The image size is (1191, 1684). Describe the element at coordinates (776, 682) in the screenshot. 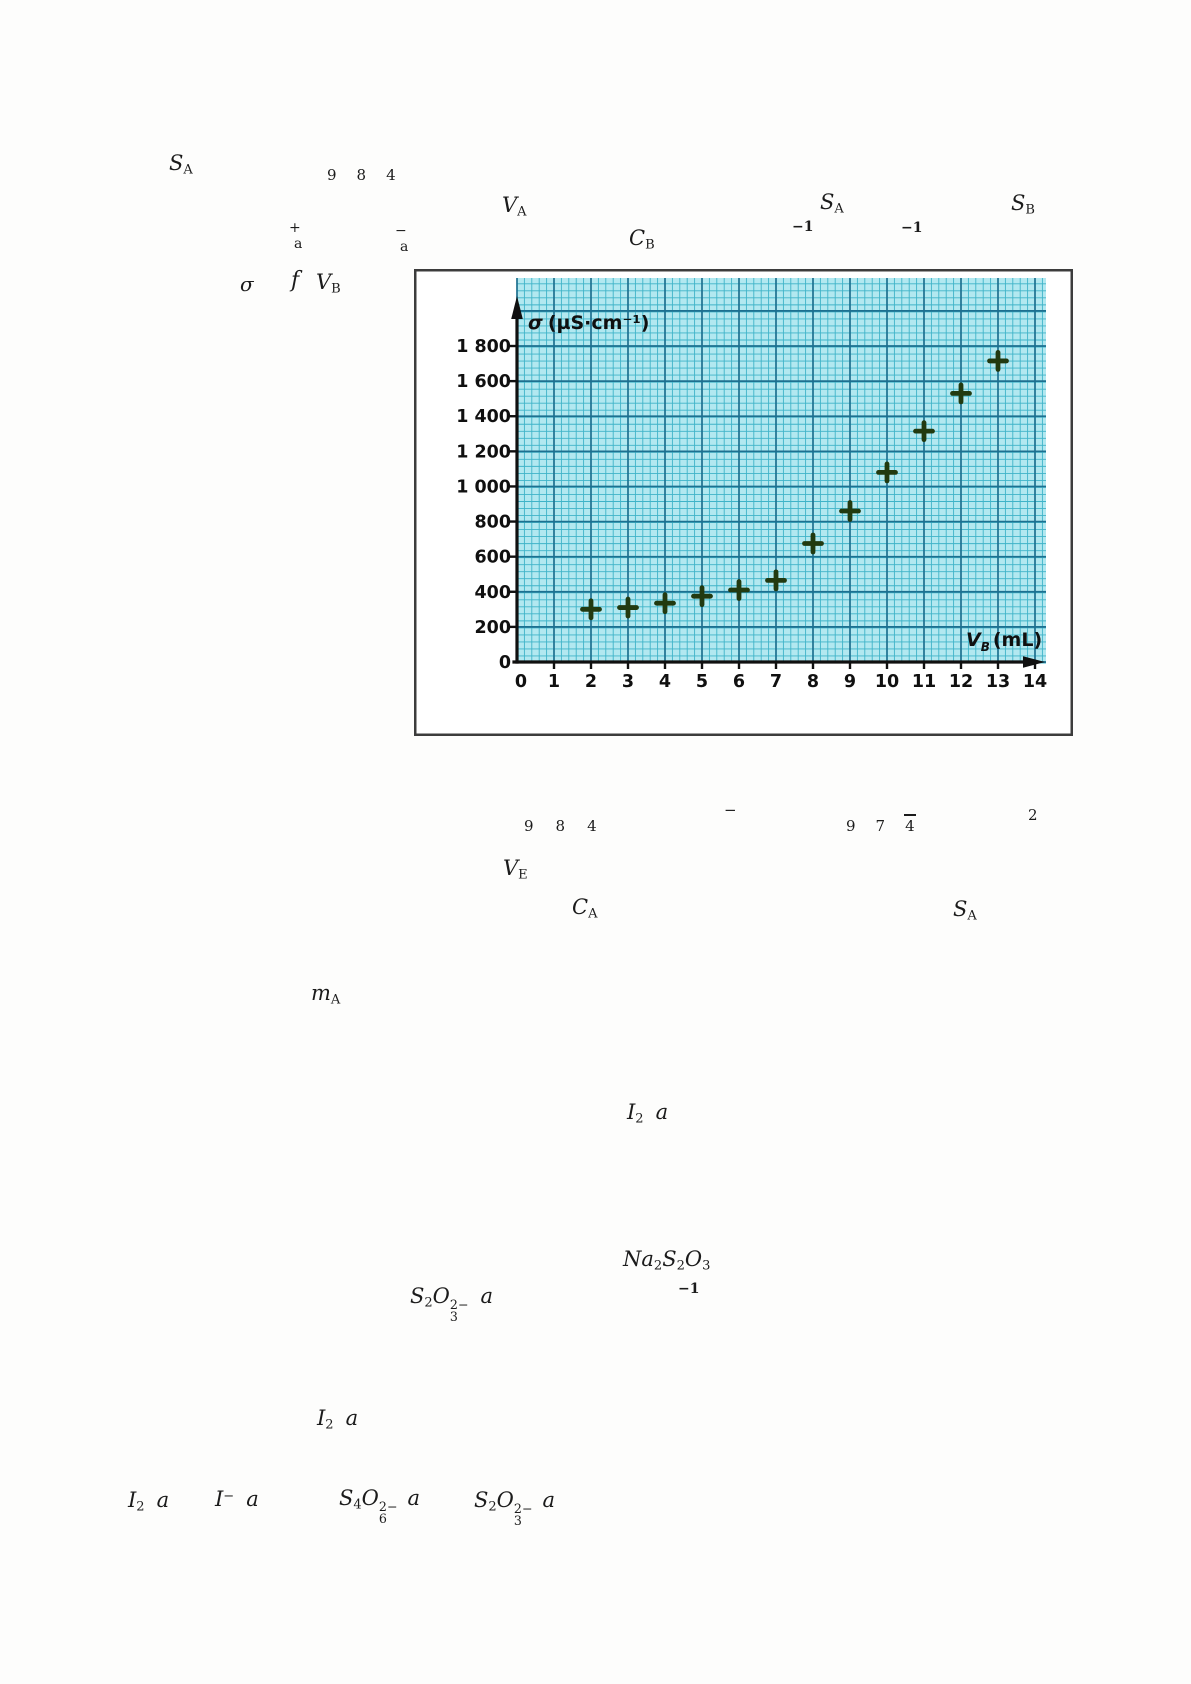

I see `svg-text: 7` at that location.